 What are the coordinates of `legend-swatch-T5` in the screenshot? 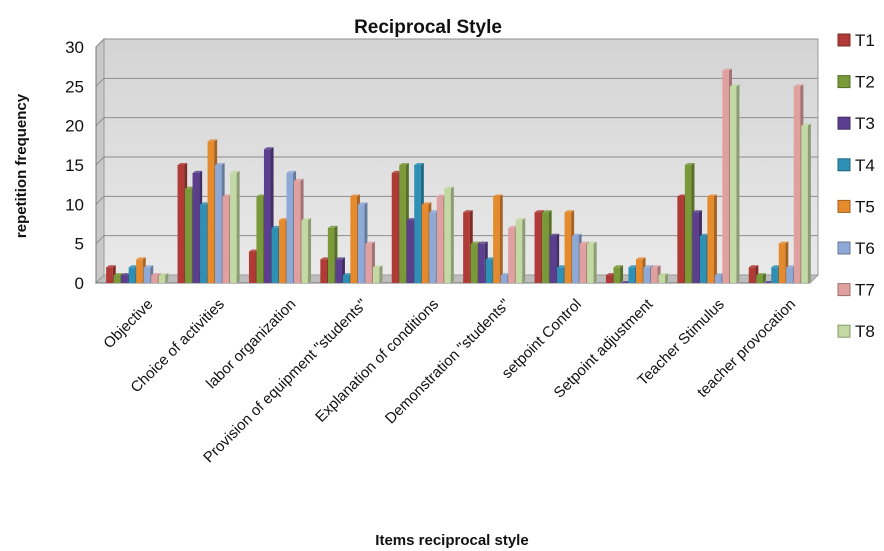 It's located at (844, 206).